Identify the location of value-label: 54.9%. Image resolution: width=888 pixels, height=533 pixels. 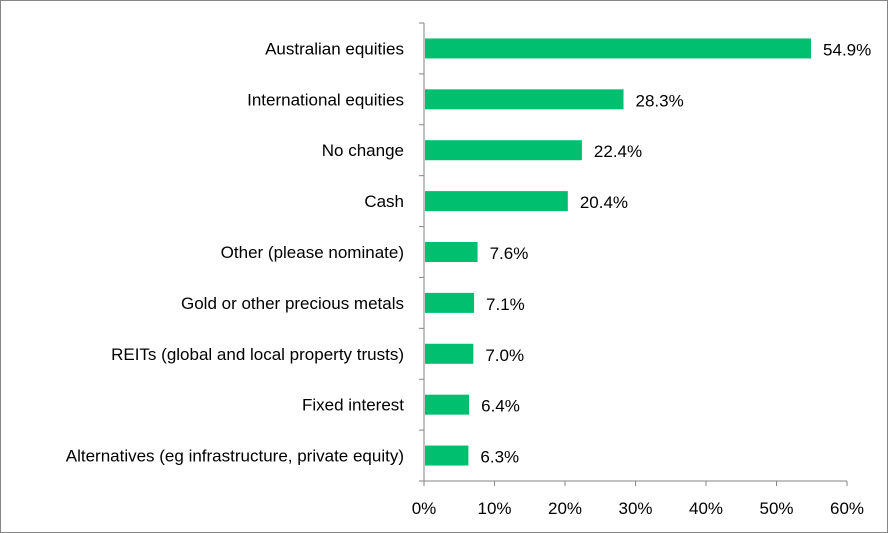
(847, 49).